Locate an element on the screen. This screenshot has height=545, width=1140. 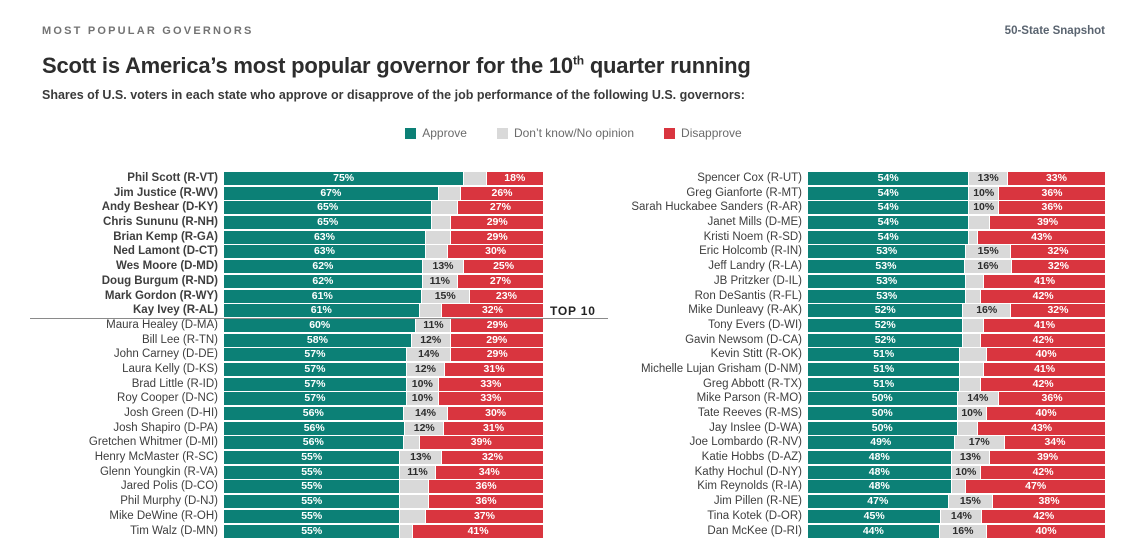
disapprove-segment: 32% is located at coordinates (491, 311).